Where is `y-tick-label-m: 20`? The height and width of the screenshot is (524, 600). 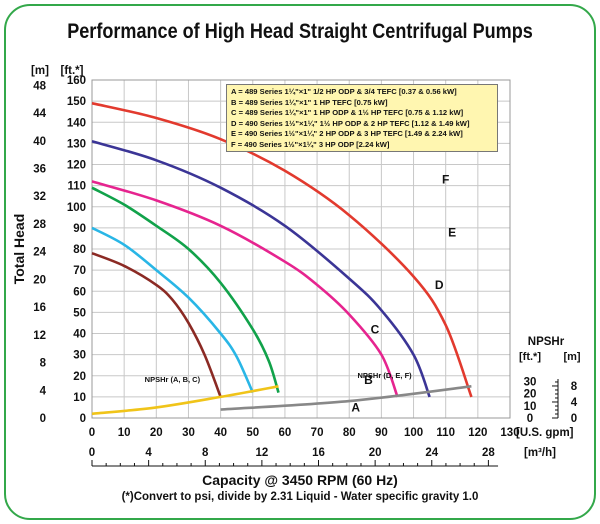 y-tick-label-m: 20 is located at coordinates (39, 280).